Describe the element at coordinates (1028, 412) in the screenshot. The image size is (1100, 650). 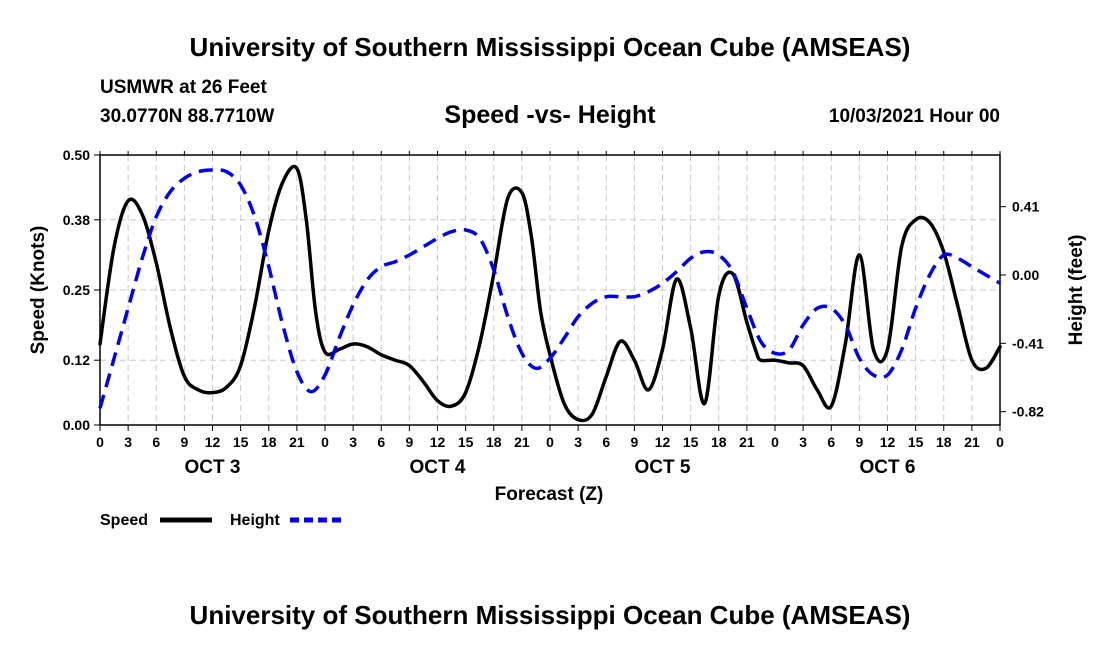
I see `y-right-tick-label: -0.82` at that location.